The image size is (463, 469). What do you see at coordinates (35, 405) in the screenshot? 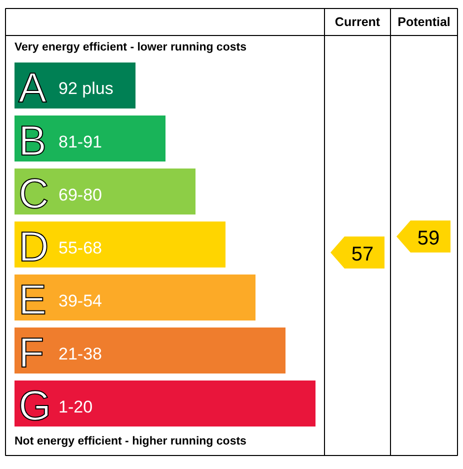
I see `category-label: G` at bounding box center [35, 405].